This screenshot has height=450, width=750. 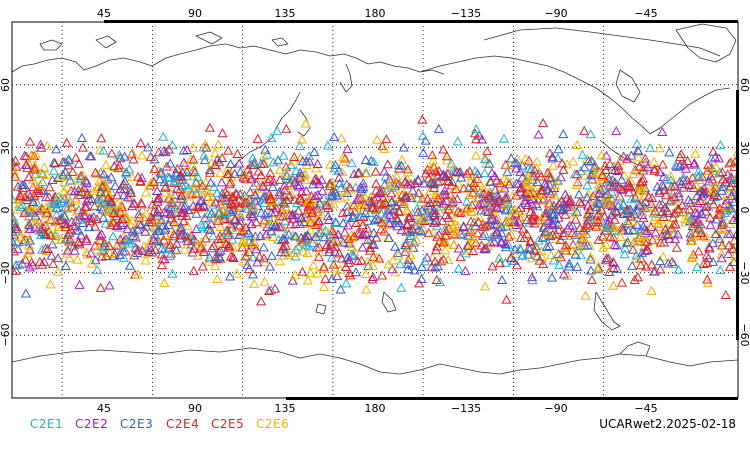 What do you see at coordinates (512, 398) in the screenshot?
I see `map-frame-bottom-bar` at bounding box center [512, 398].